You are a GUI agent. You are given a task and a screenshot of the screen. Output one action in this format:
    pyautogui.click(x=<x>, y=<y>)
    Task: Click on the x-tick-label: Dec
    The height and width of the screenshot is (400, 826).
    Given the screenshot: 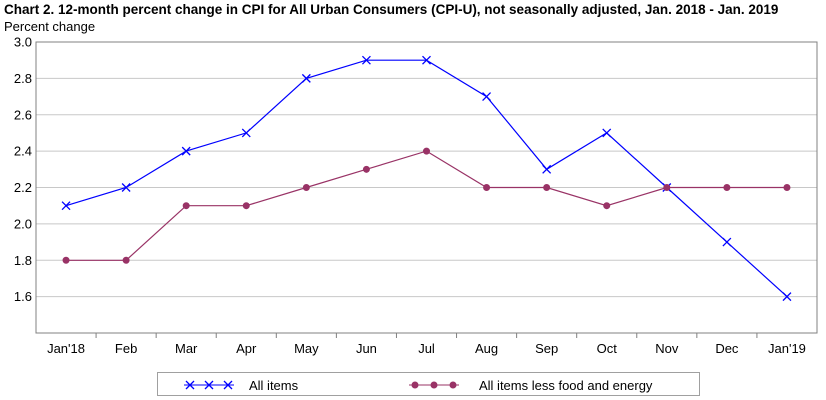 What is the action you would take?
    pyautogui.click(x=727, y=348)
    